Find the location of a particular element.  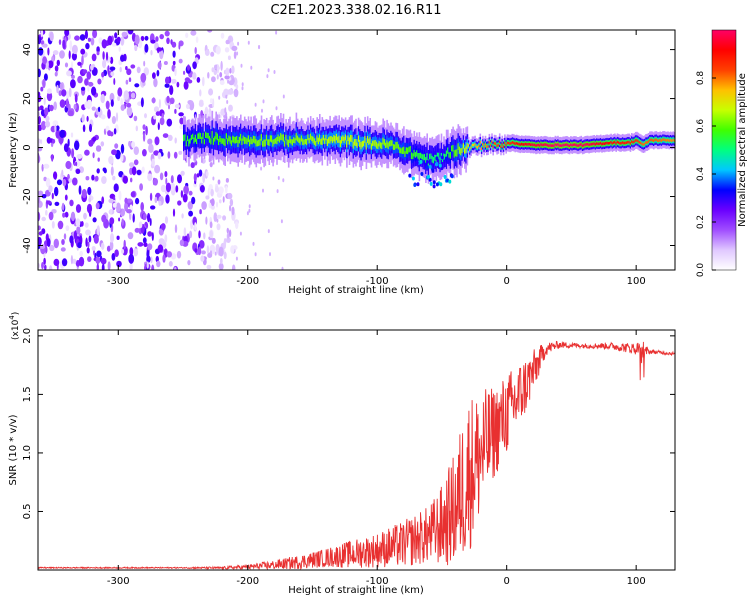

x-tick-label: 100 is located at coordinates (636, 281).